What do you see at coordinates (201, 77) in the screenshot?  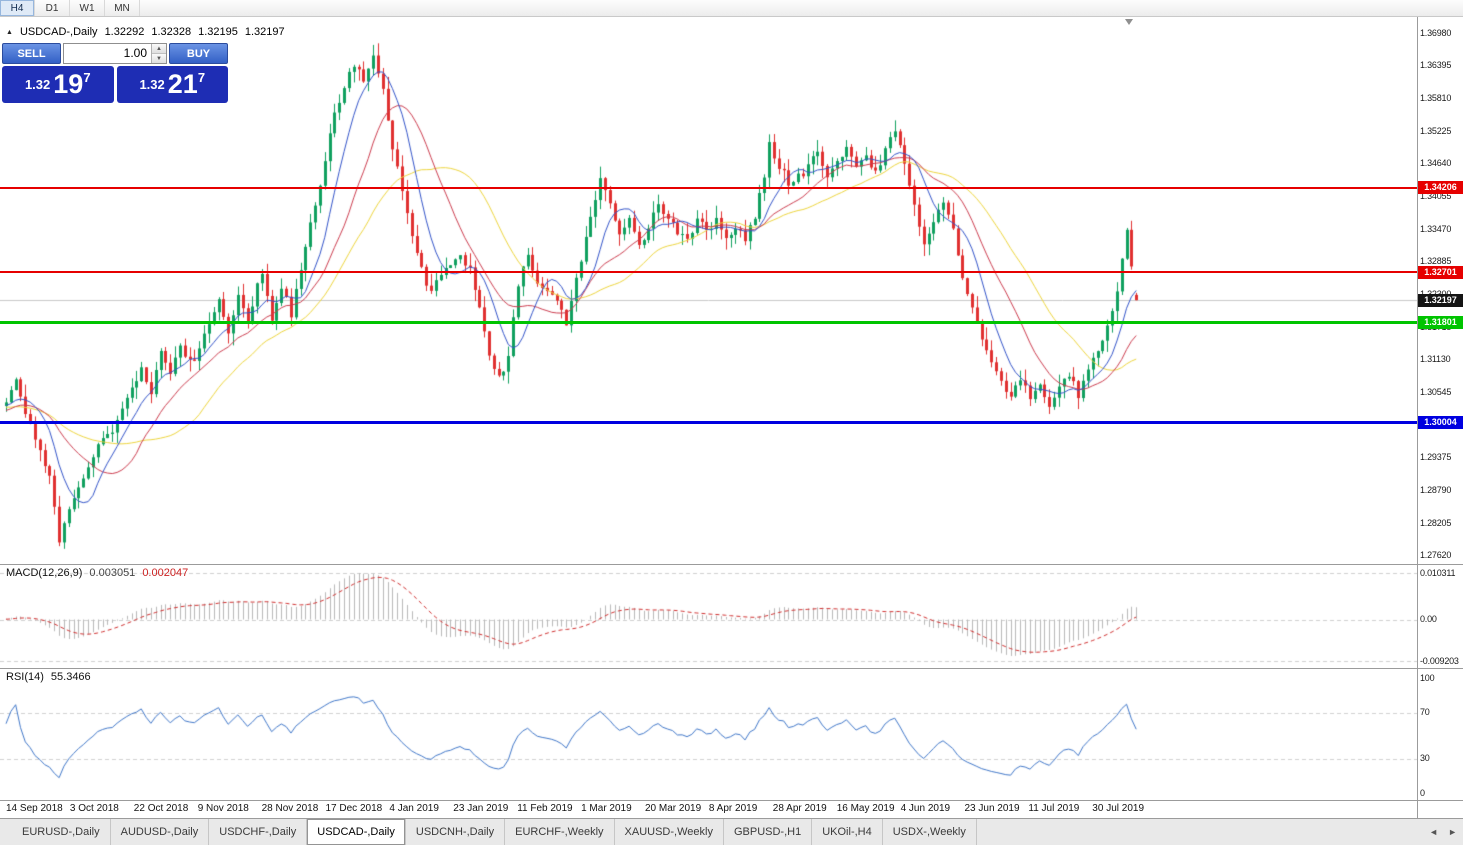 I see `buy-price-sup: 7` at bounding box center [201, 77].